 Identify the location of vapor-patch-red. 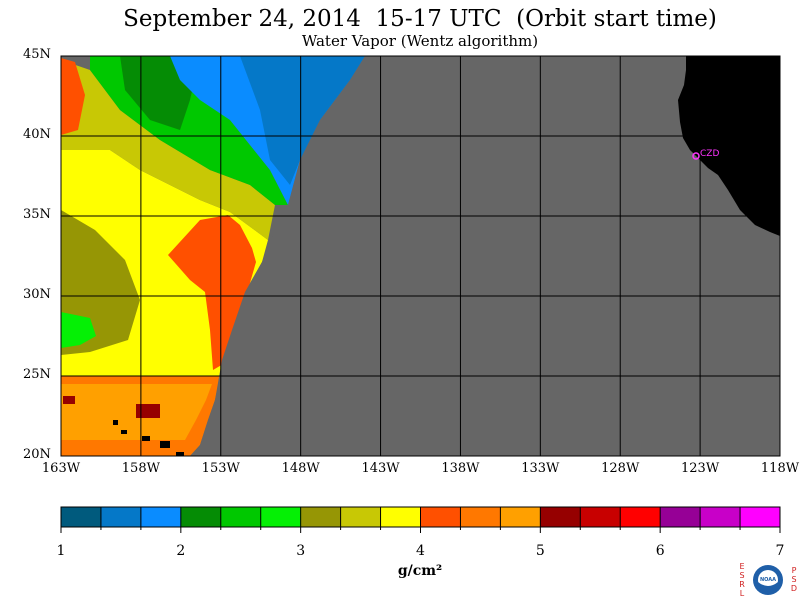
(148, 411).